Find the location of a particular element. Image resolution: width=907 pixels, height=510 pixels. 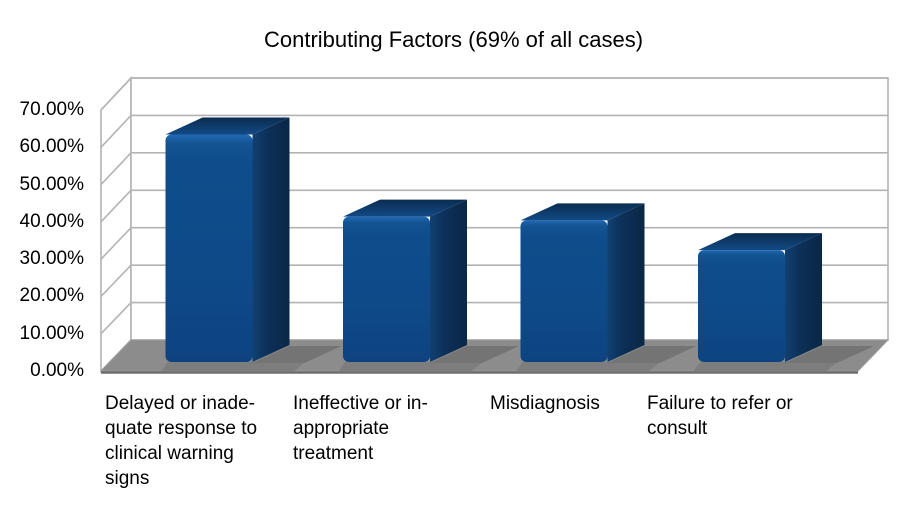

y-axis-tick-label: 60.00% is located at coordinates (51, 147).